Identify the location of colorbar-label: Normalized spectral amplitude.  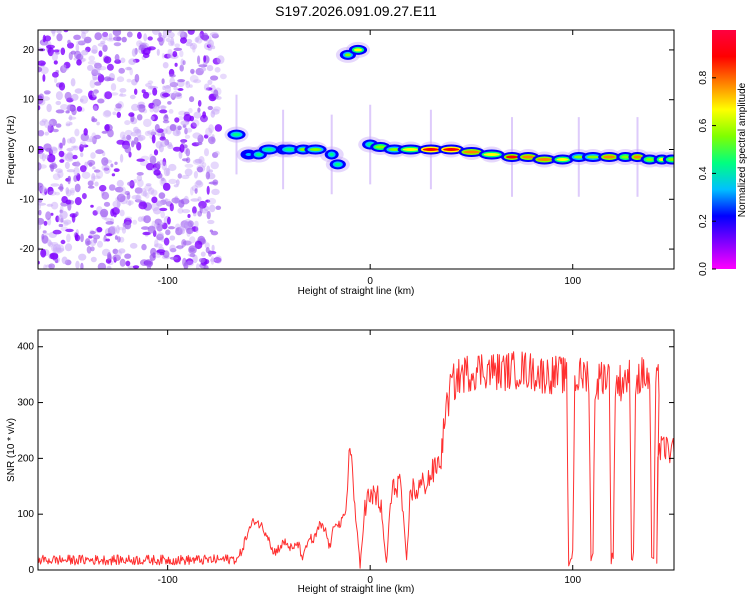
(742, 149).